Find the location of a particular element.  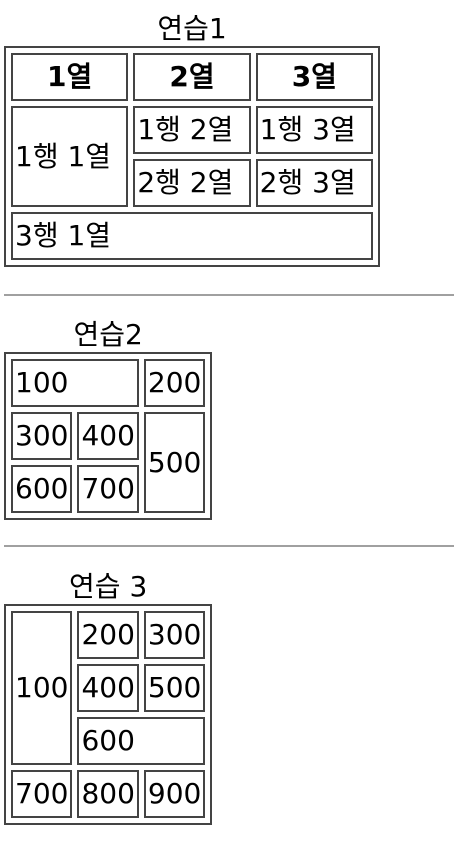

table-cell: 1행 2열 is located at coordinates (192, 130).